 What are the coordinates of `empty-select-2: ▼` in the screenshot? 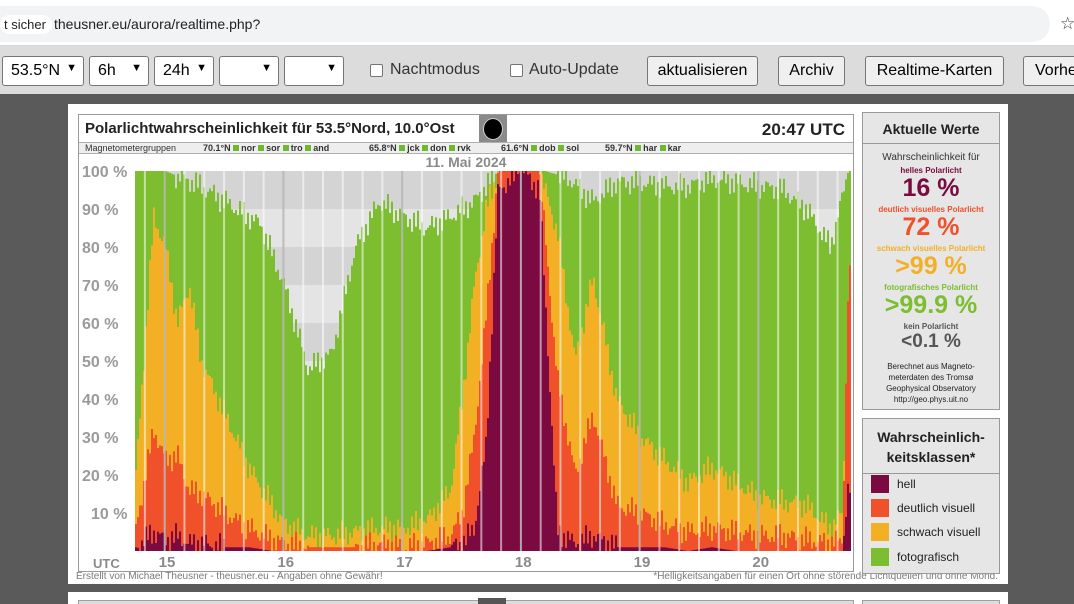 It's located at (314, 71).